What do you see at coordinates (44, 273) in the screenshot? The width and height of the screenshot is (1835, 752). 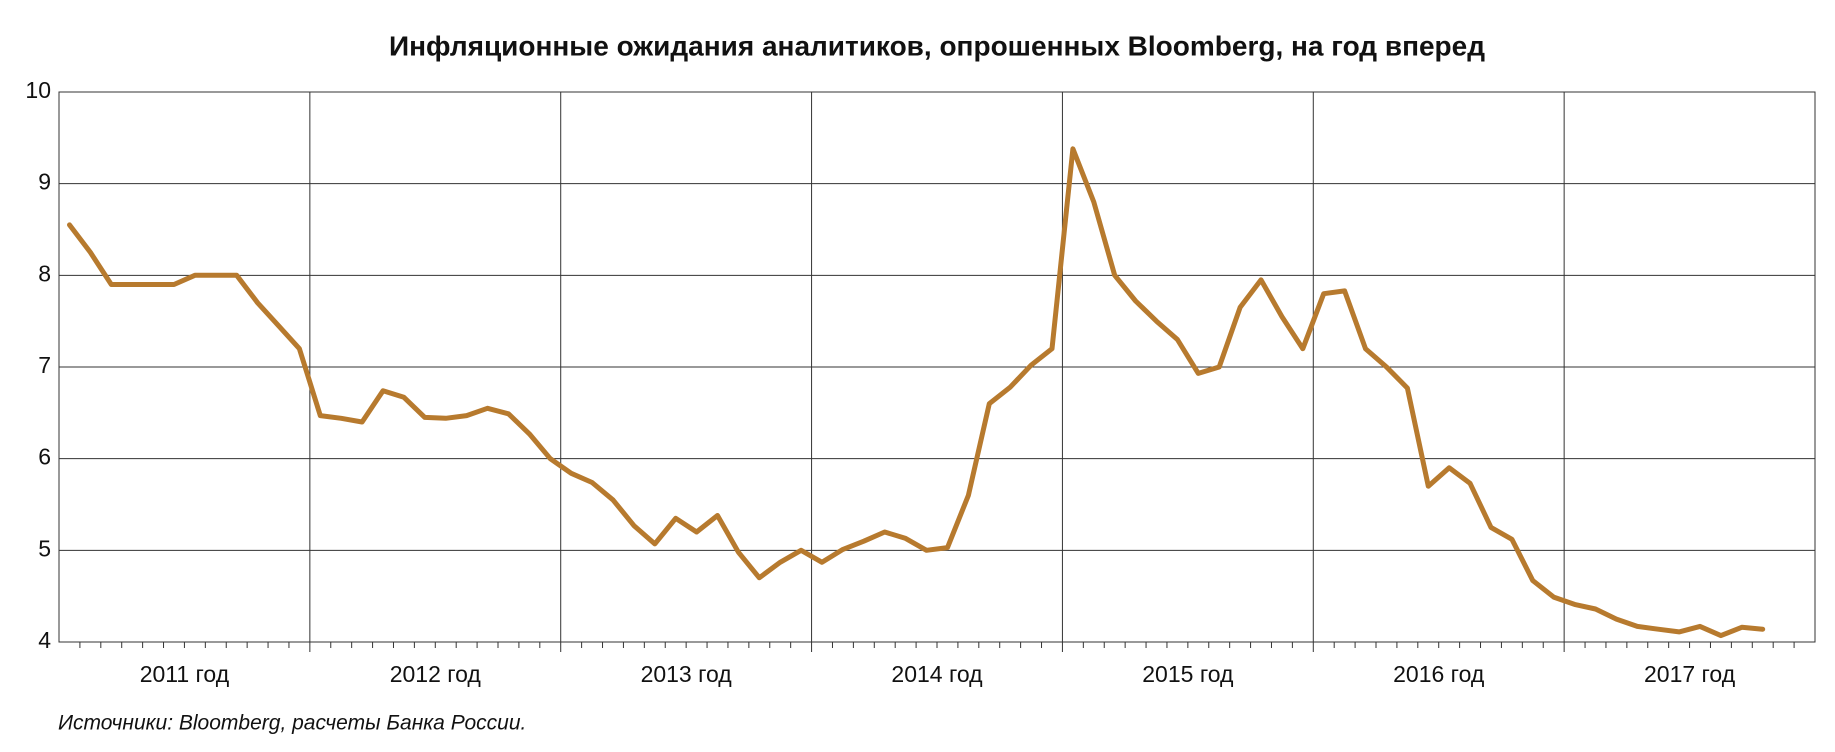 I see `y-tick-label: 8` at bounding box center [44, 273].